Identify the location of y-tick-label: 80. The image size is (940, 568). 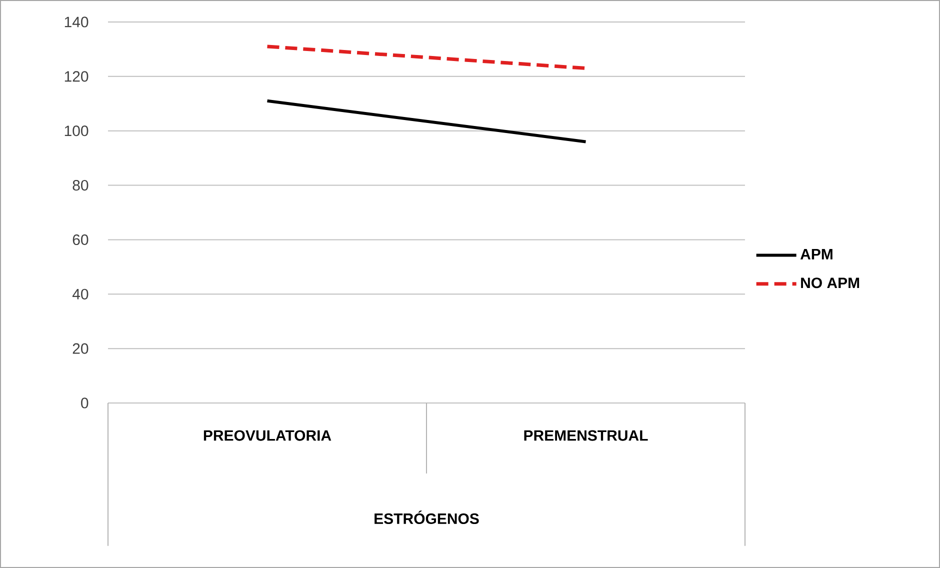
(80, 185).